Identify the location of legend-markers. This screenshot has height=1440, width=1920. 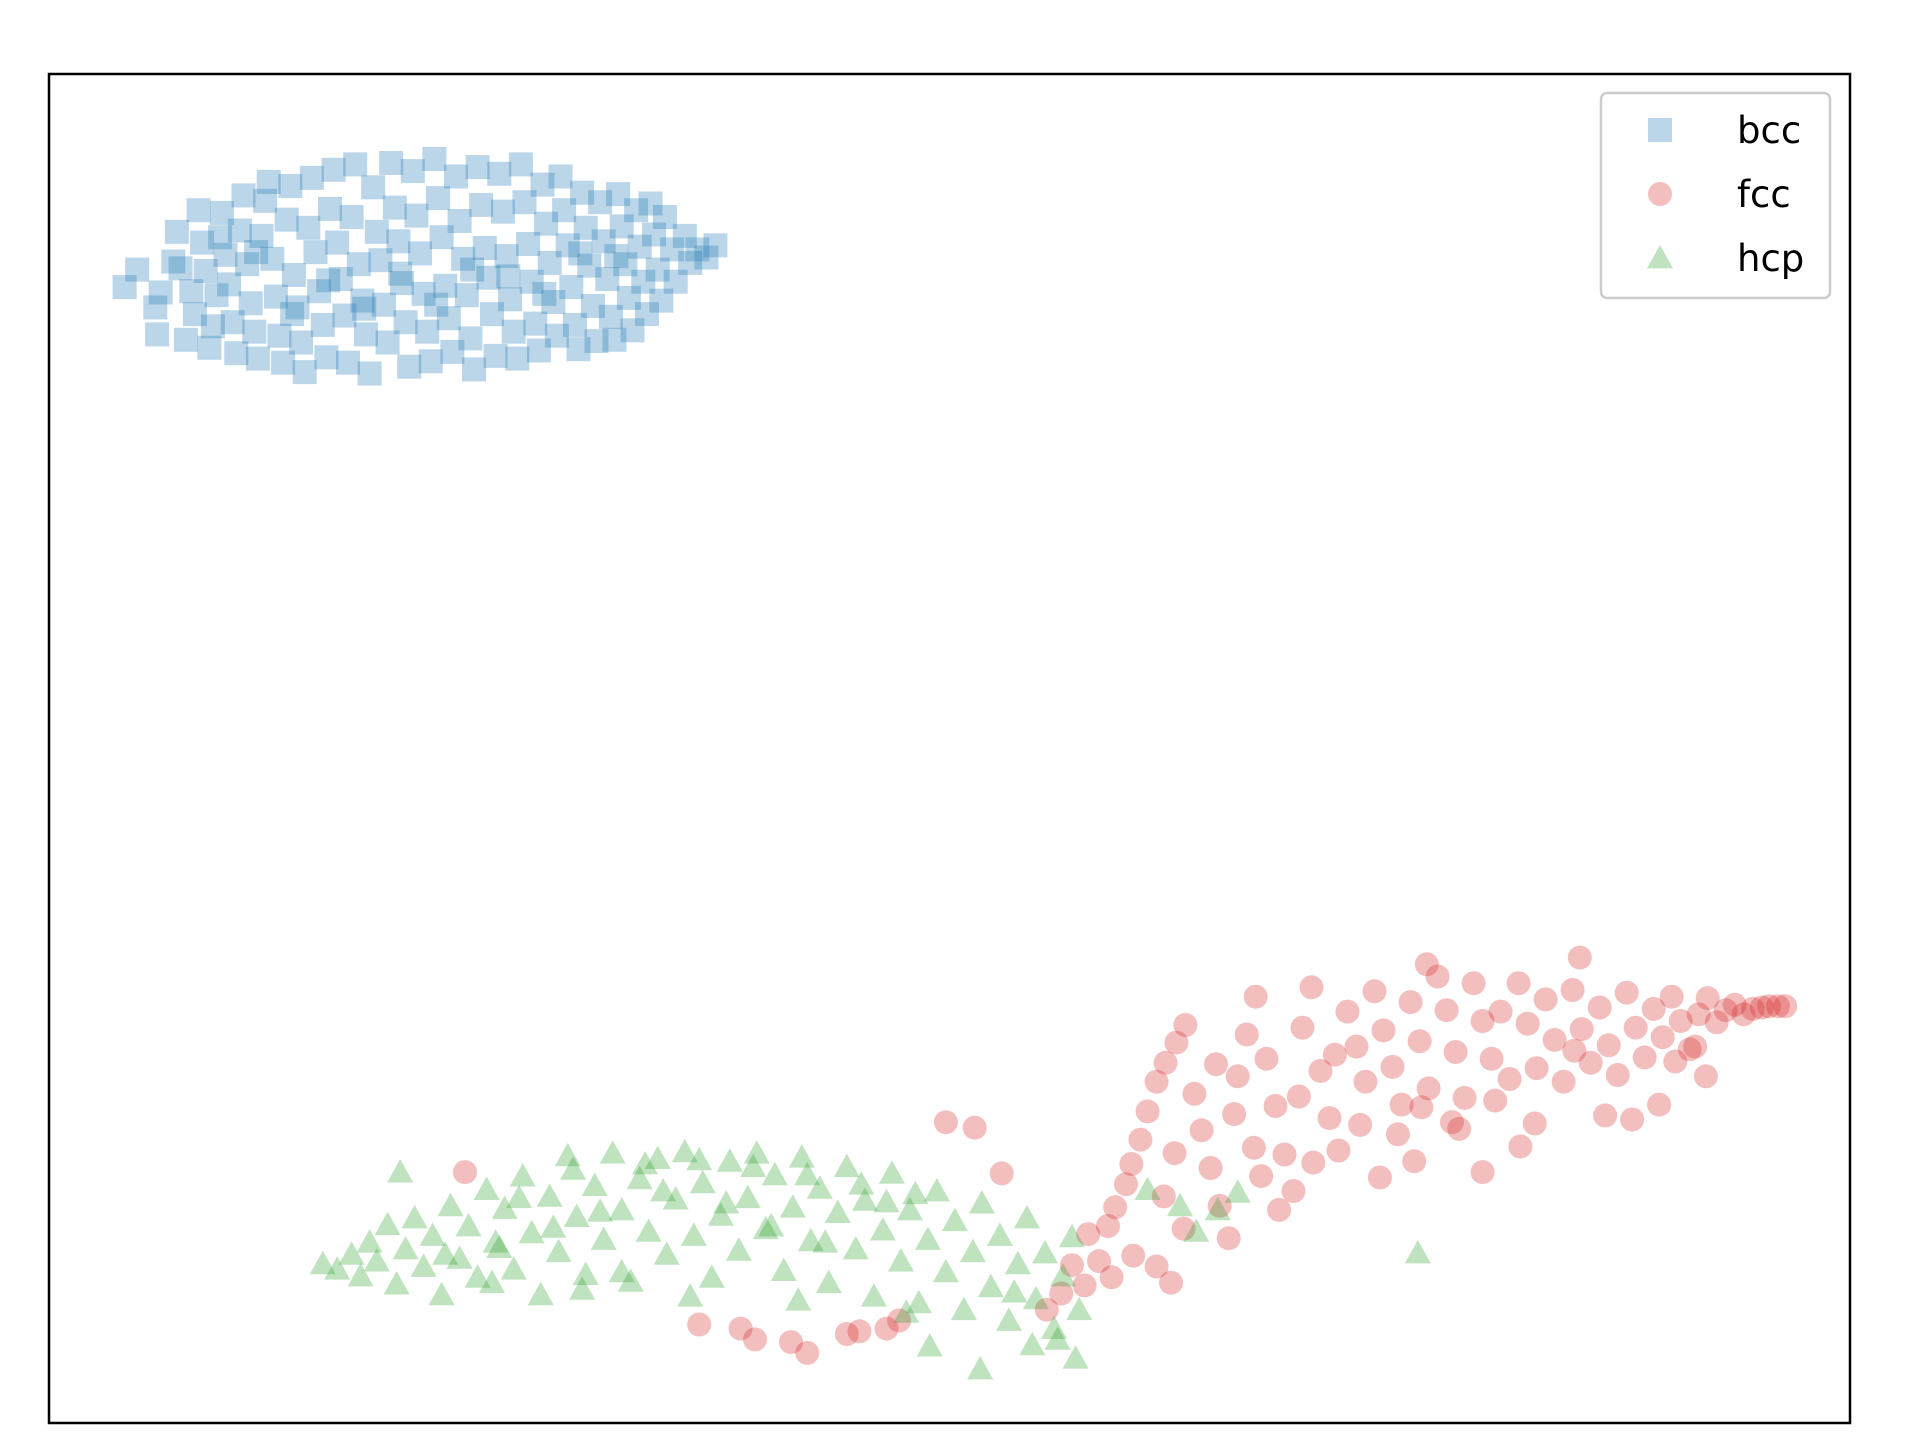
(1660, 193).